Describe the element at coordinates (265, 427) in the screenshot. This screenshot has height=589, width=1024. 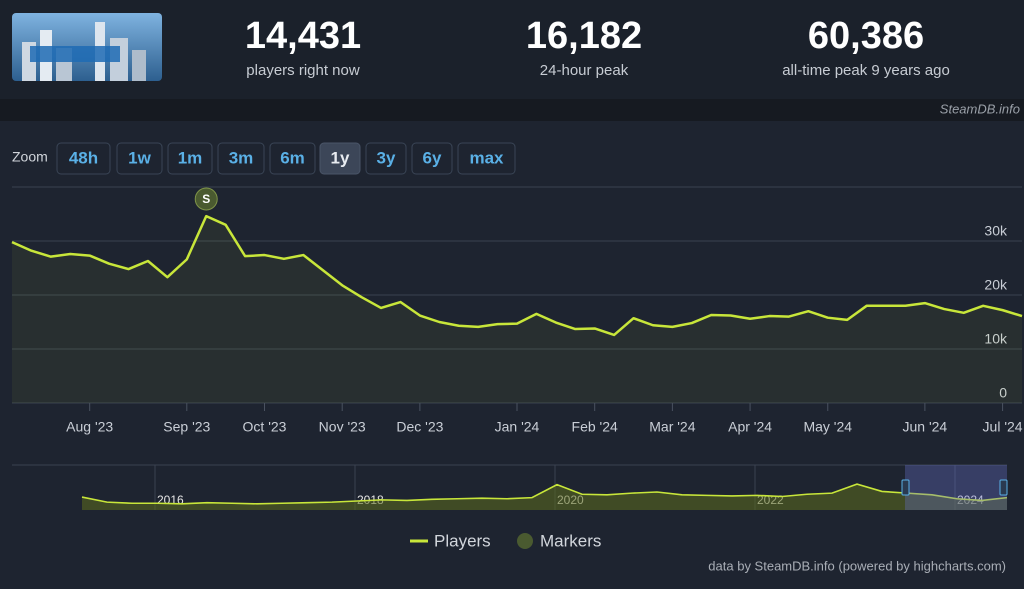
I see `x-tick-label: Oct '23` at that location.